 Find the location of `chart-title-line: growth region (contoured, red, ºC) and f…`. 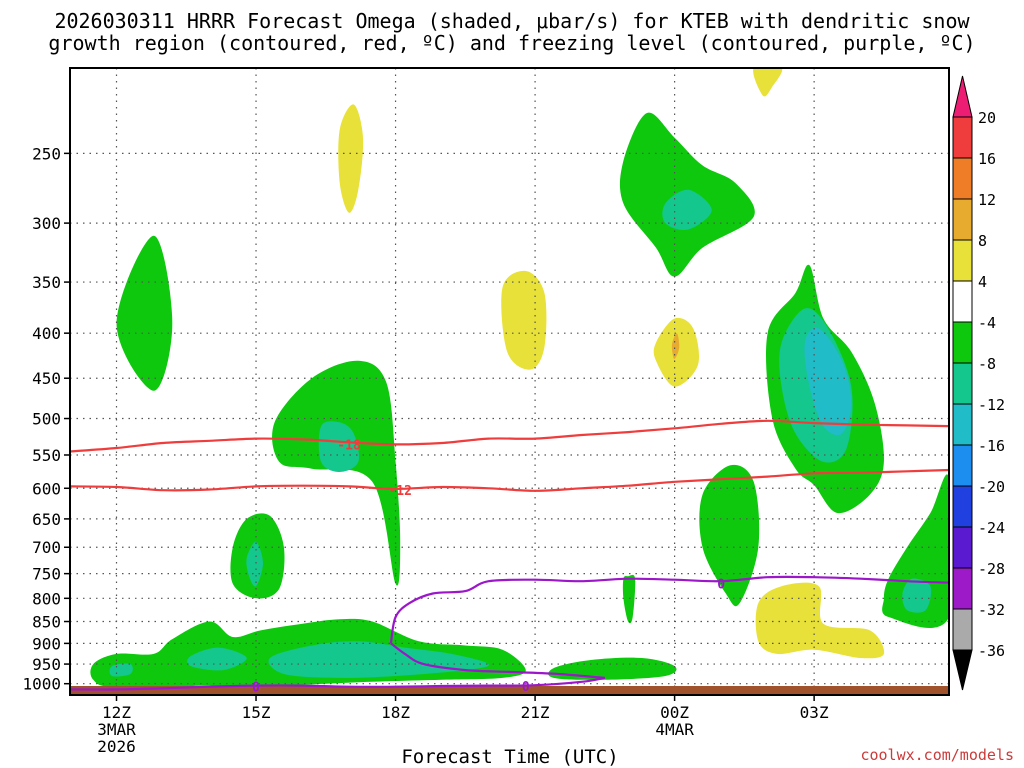

chart-title-line: growth region (contoured, red, ºC) and f… is located at coordinates (511, 43).